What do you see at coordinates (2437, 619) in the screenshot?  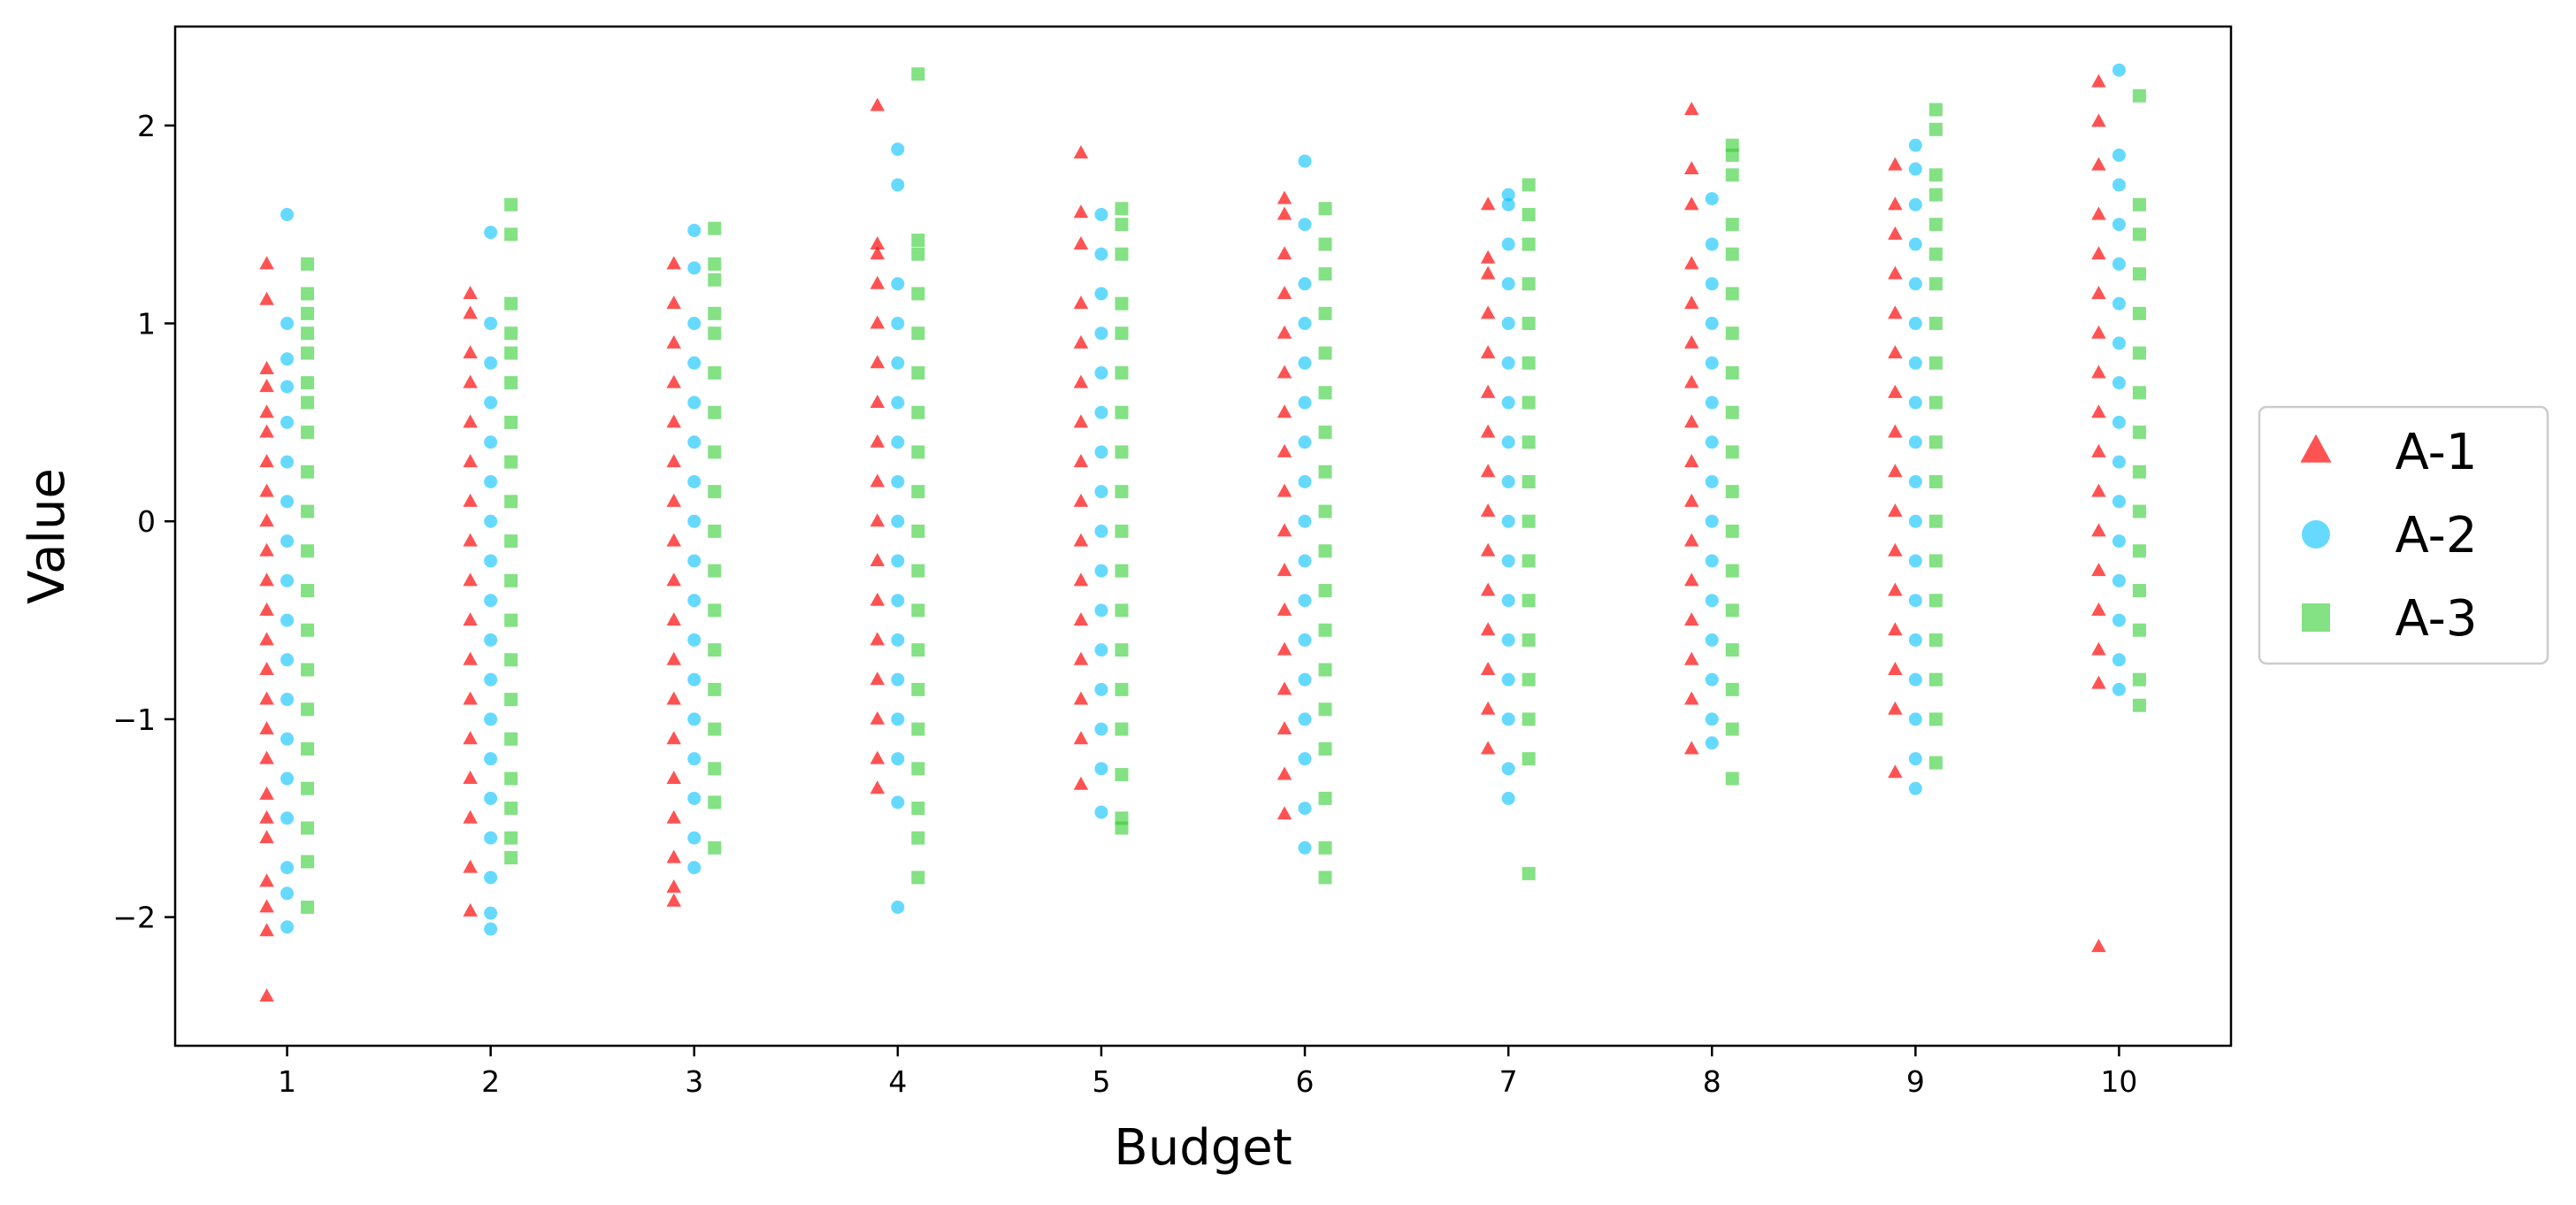 I see `legend-label: A-3` at bounding box center [2437, 619].